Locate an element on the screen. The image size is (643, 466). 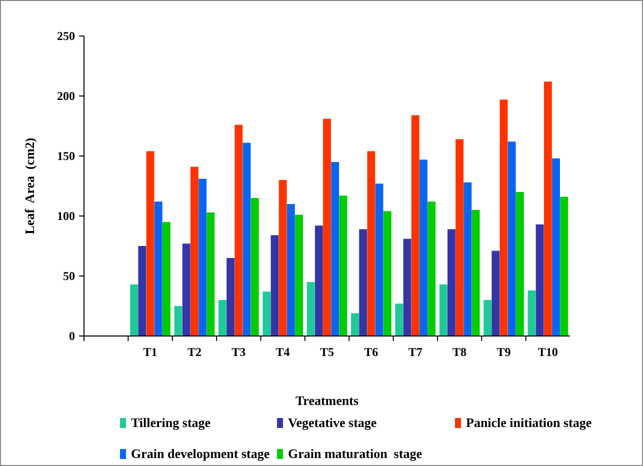
legend-label: Tillering stage is located at coordinates (171, 422).